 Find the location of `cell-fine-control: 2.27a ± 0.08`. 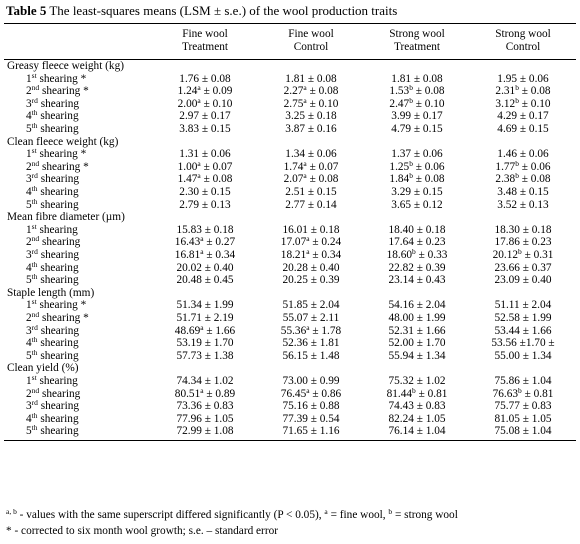

cell-fine-control: 2.27a ± 0.08 is located at coordinates (311, 90).